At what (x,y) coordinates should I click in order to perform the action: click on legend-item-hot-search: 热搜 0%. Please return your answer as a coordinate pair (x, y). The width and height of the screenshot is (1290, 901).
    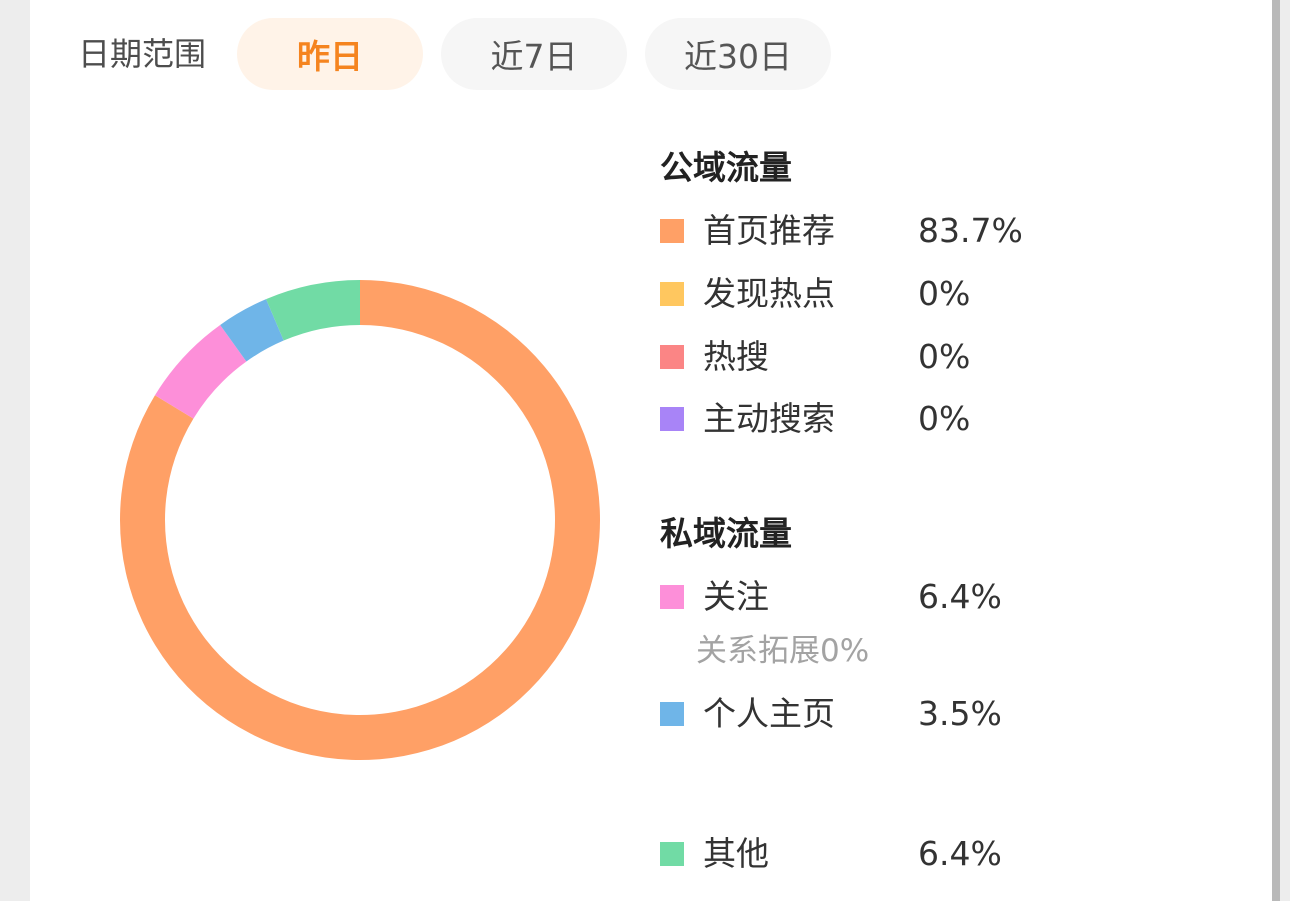
    Looking at the image, I should click on (940, 357).